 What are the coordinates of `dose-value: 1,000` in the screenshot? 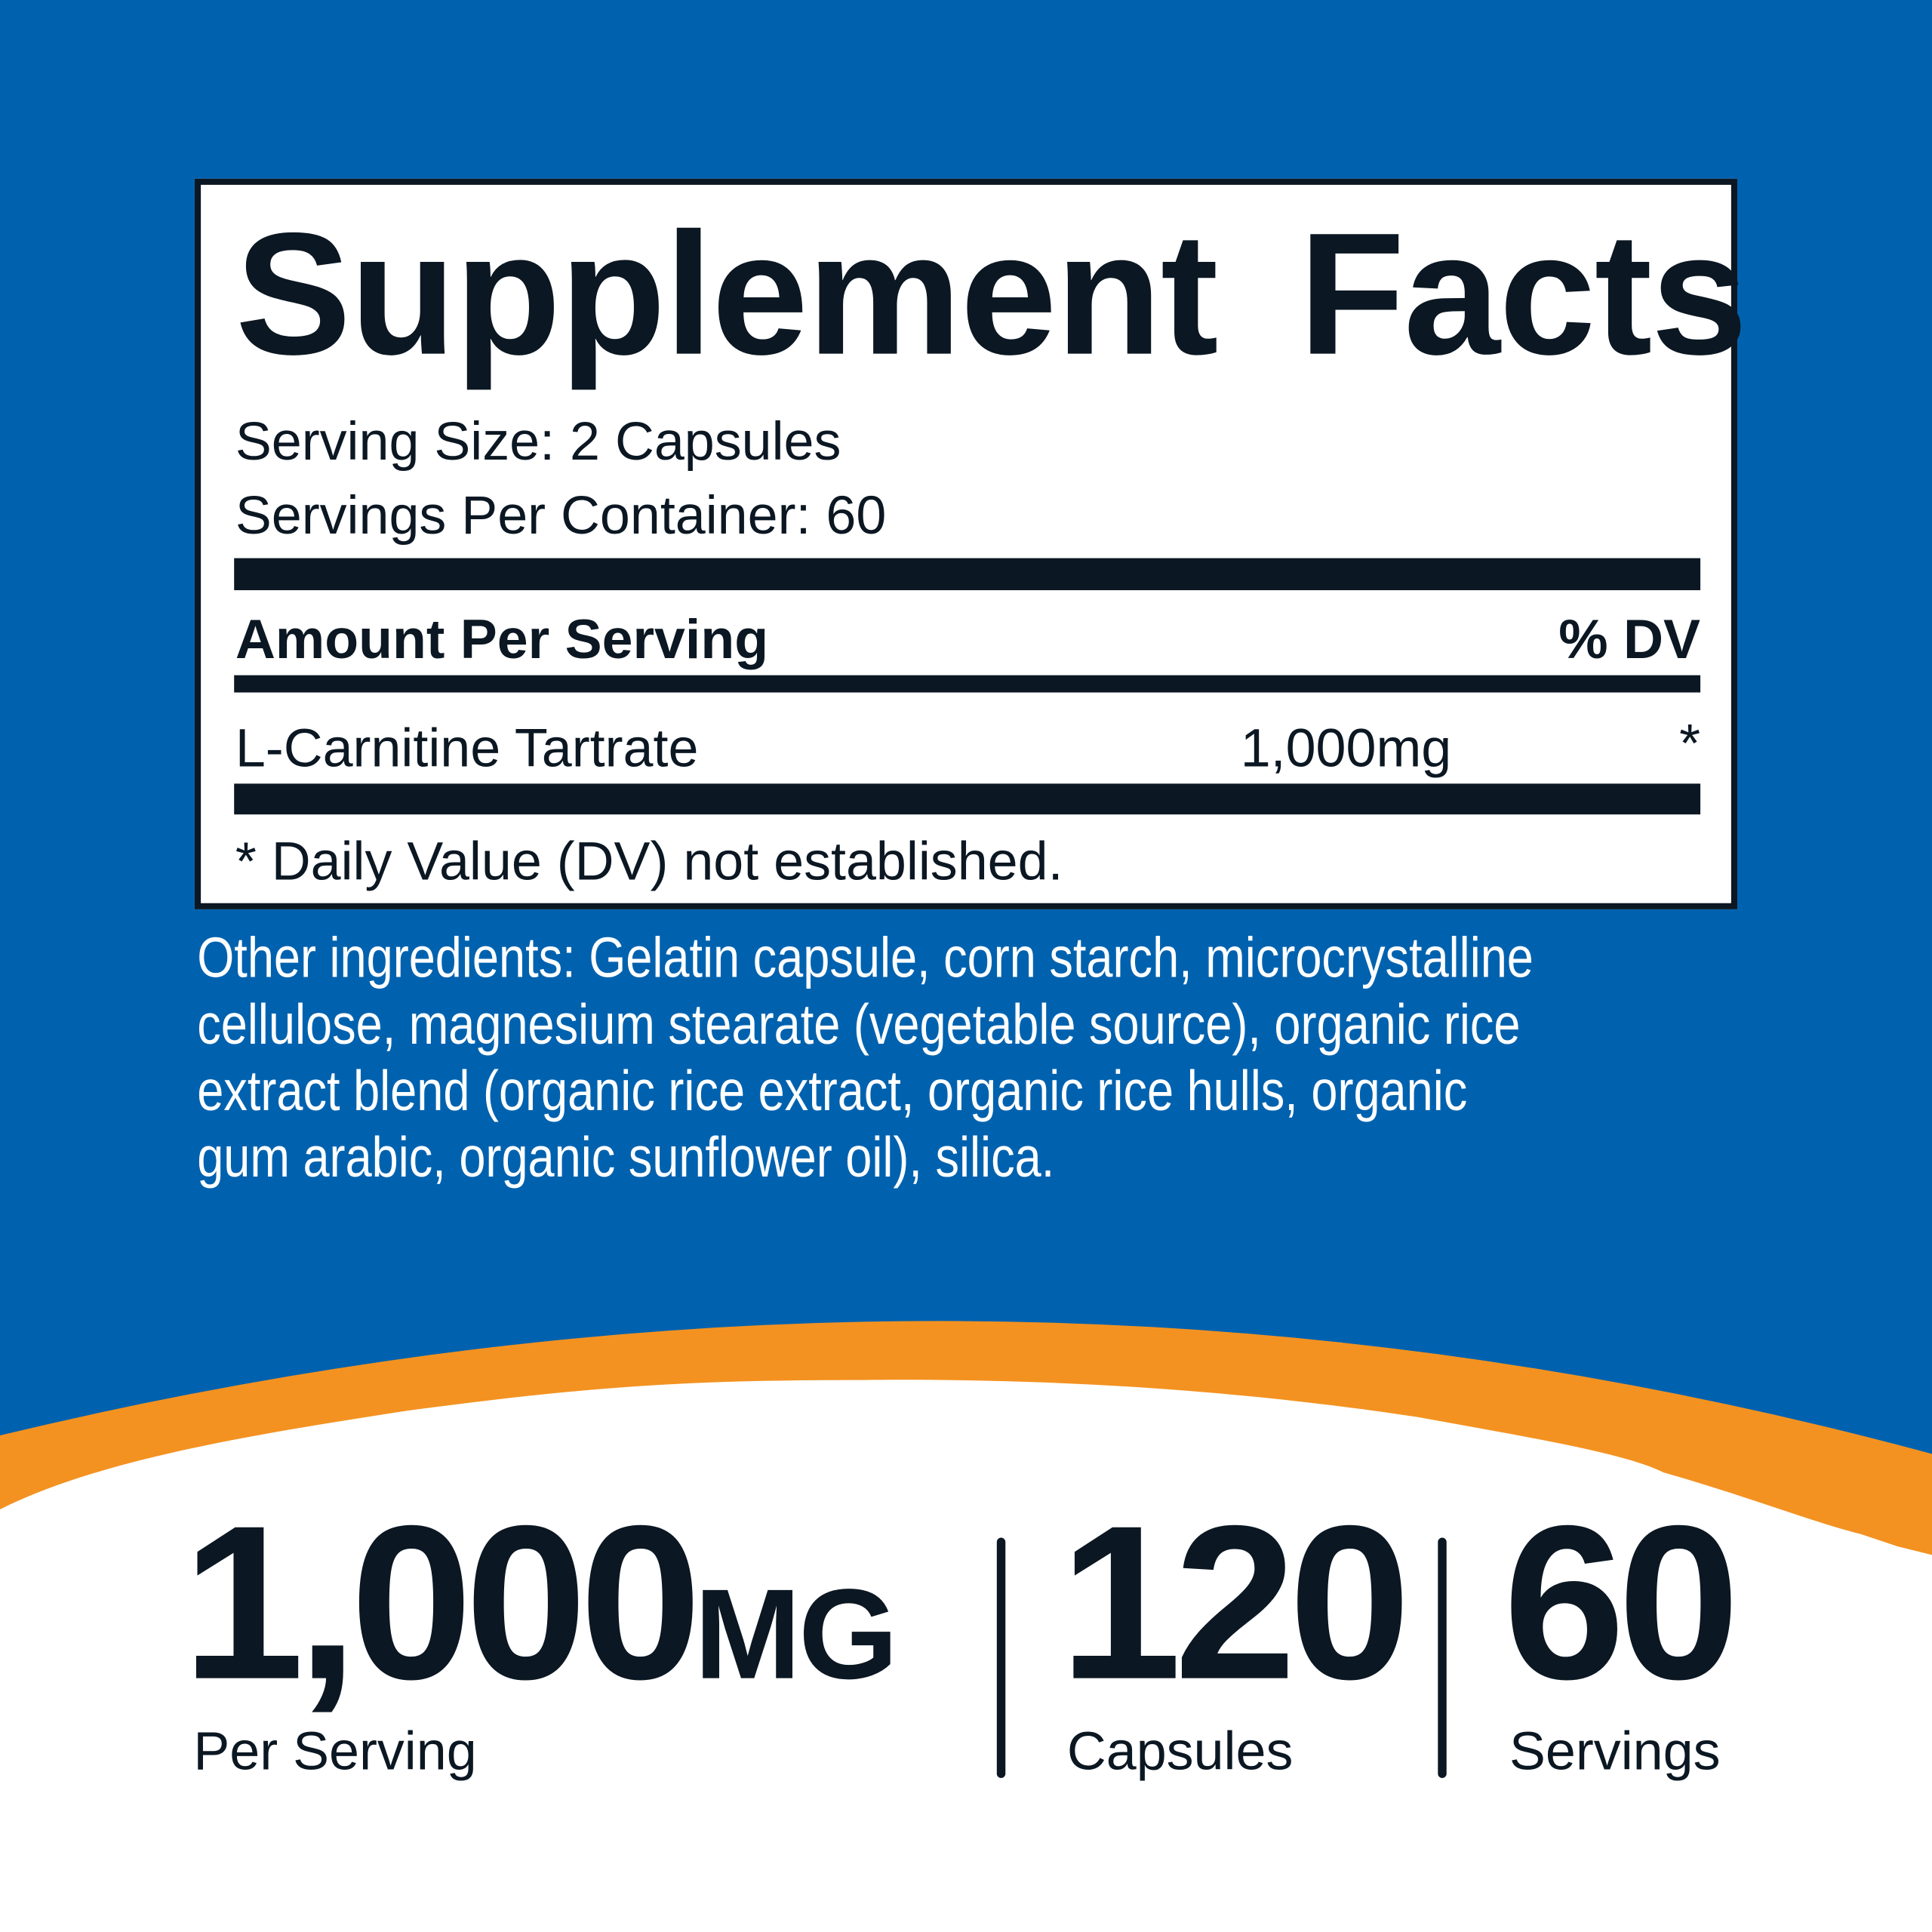 It's located at (442, 1602).